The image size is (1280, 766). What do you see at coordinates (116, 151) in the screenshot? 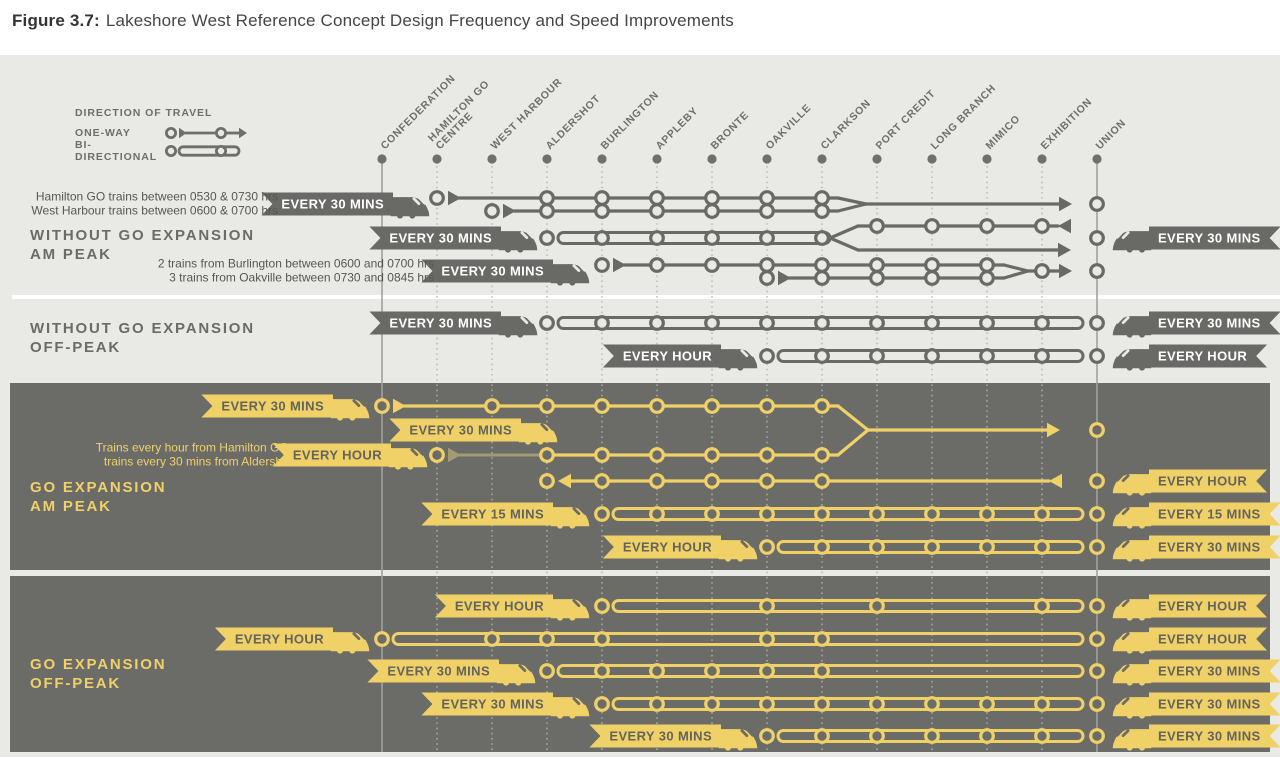
I see `bi-directional-label: BI-DIRECTIONAL` at bounding box center [116, 151].